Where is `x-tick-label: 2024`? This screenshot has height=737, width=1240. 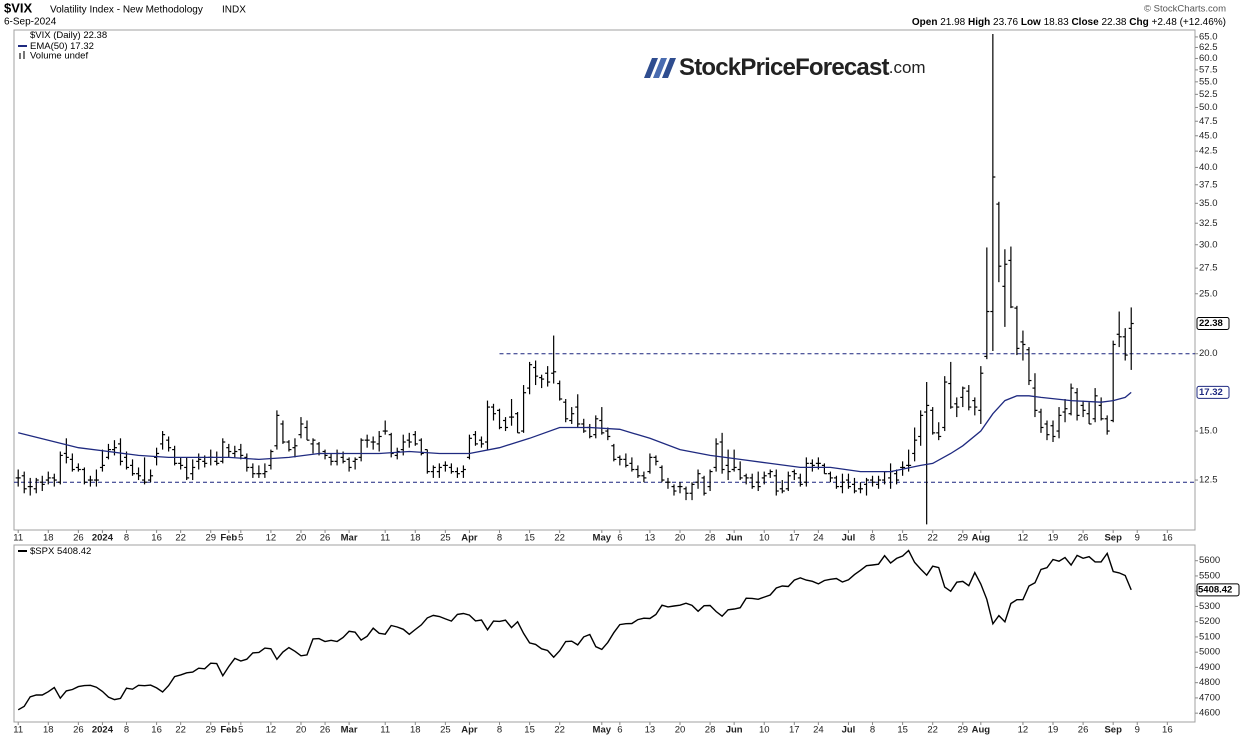 x-tick-label: 2024 is located at coordinates (103, 538).